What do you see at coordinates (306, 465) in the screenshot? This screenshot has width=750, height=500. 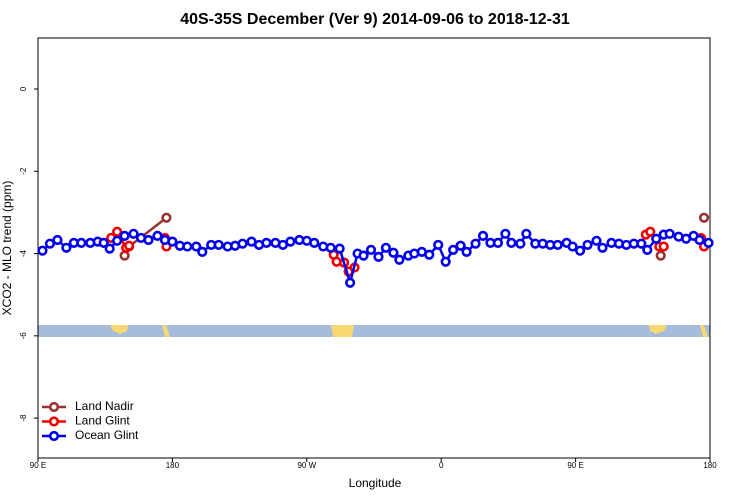 I see `x-tick-label: 90 W` at bounding box center [306, 465].